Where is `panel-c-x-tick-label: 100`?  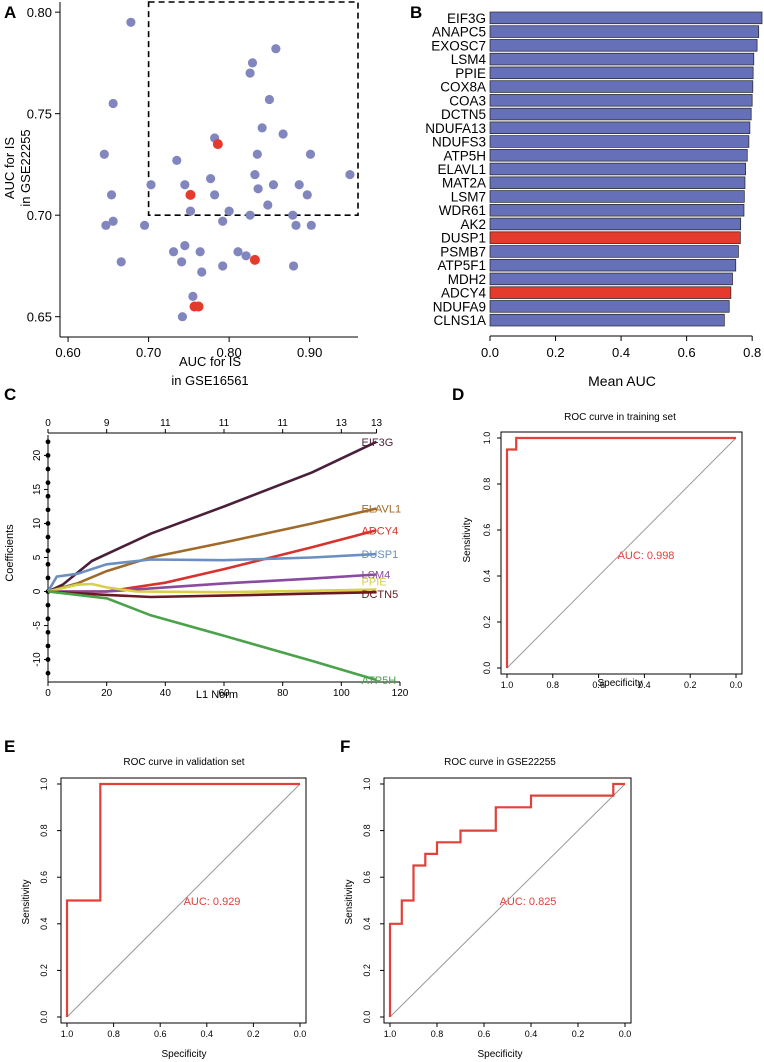
panel-c-x-tick-label: 100 is located at coordinates (341, 693).